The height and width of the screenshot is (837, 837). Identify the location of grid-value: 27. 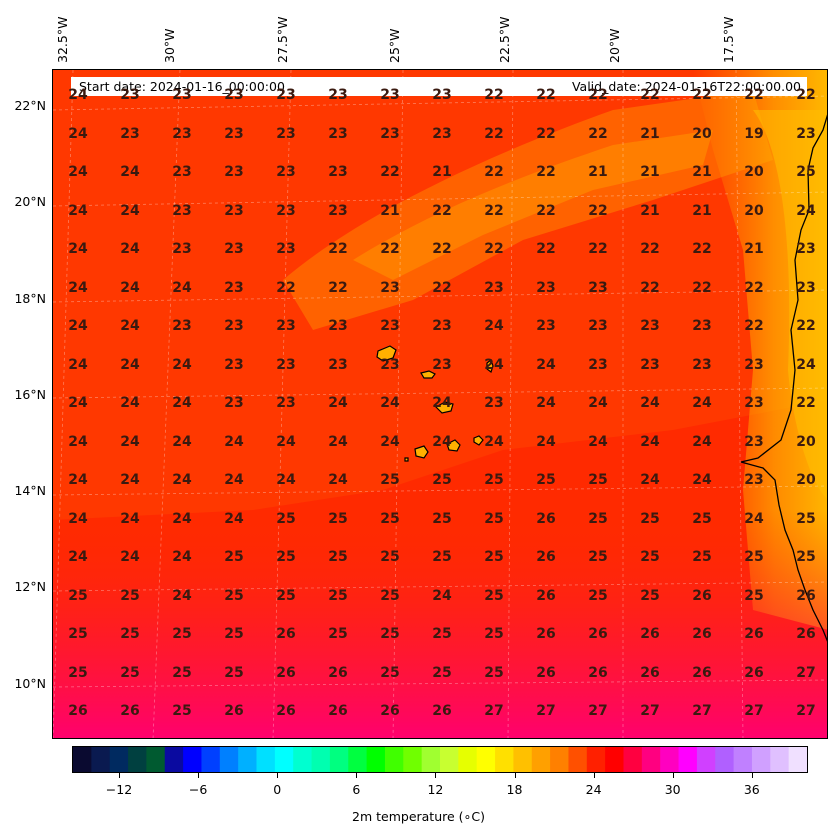
(702, 711).